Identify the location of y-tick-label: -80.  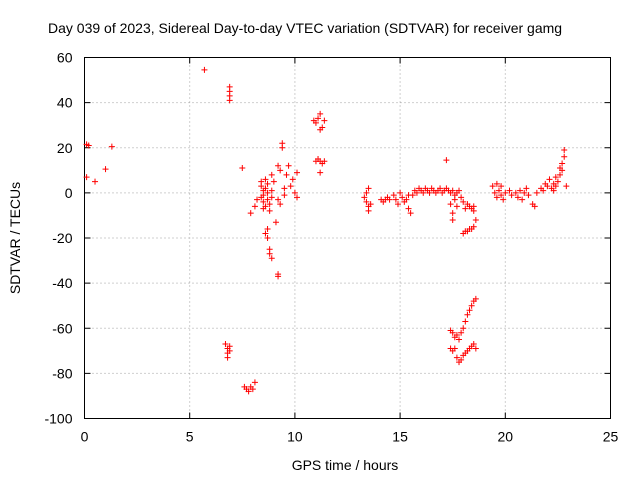
(62, 373).